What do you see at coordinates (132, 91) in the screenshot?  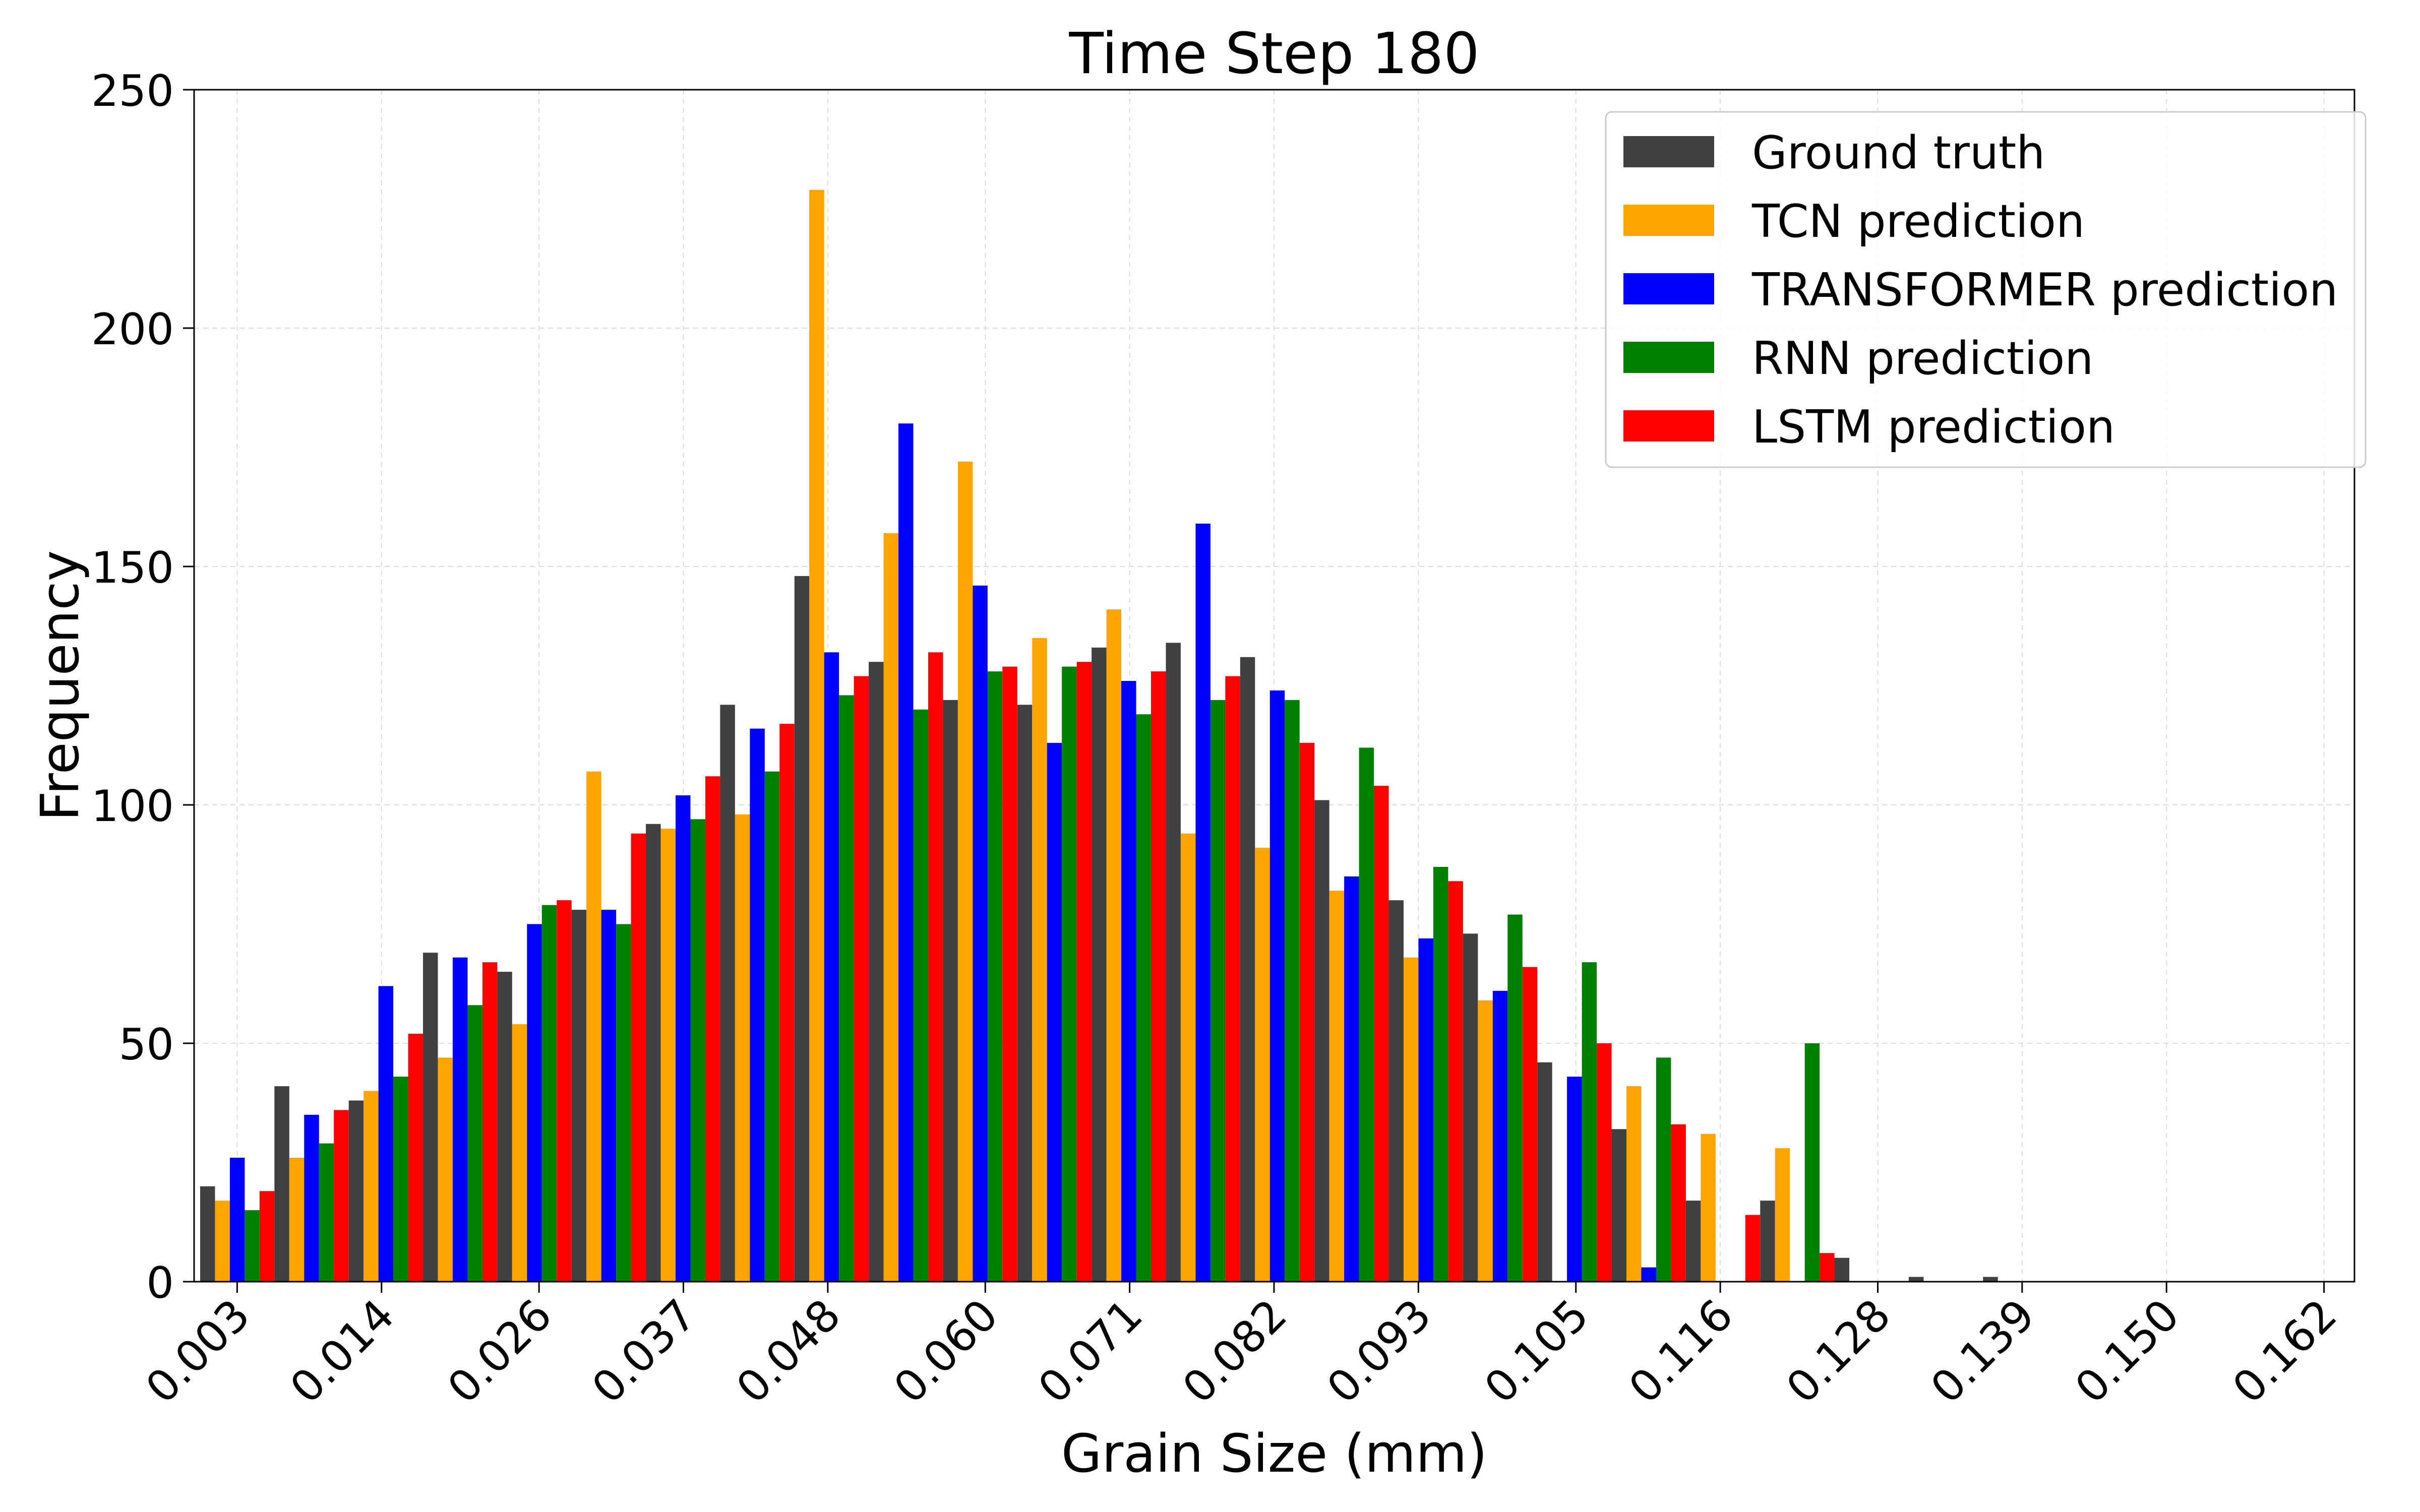 I see `y-tick-label: 250` at bounding box center [132, 91].